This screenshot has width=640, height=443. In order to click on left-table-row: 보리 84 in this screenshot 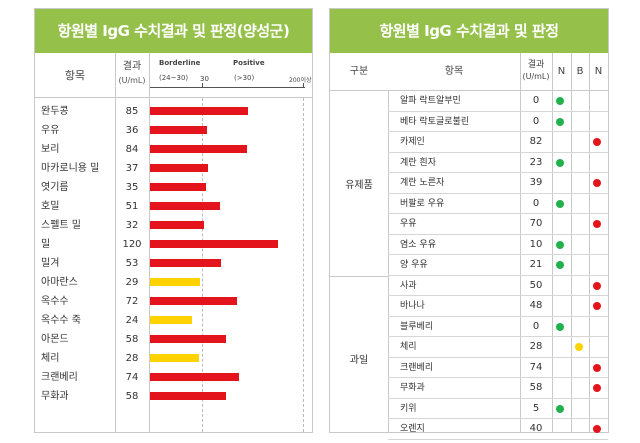, I will do `click(173, 149)`.